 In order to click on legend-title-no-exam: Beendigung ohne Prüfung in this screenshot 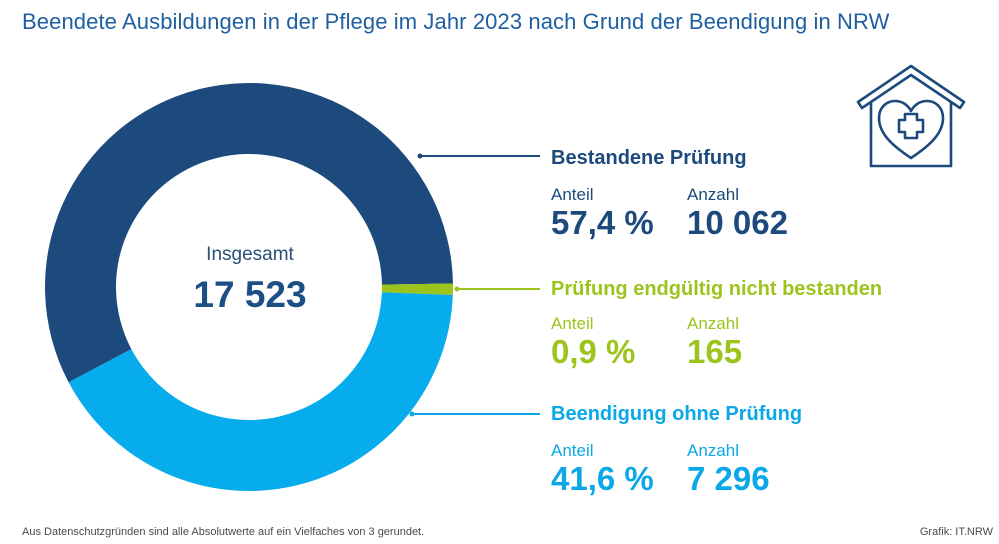, I will do `click(677, 414)`.